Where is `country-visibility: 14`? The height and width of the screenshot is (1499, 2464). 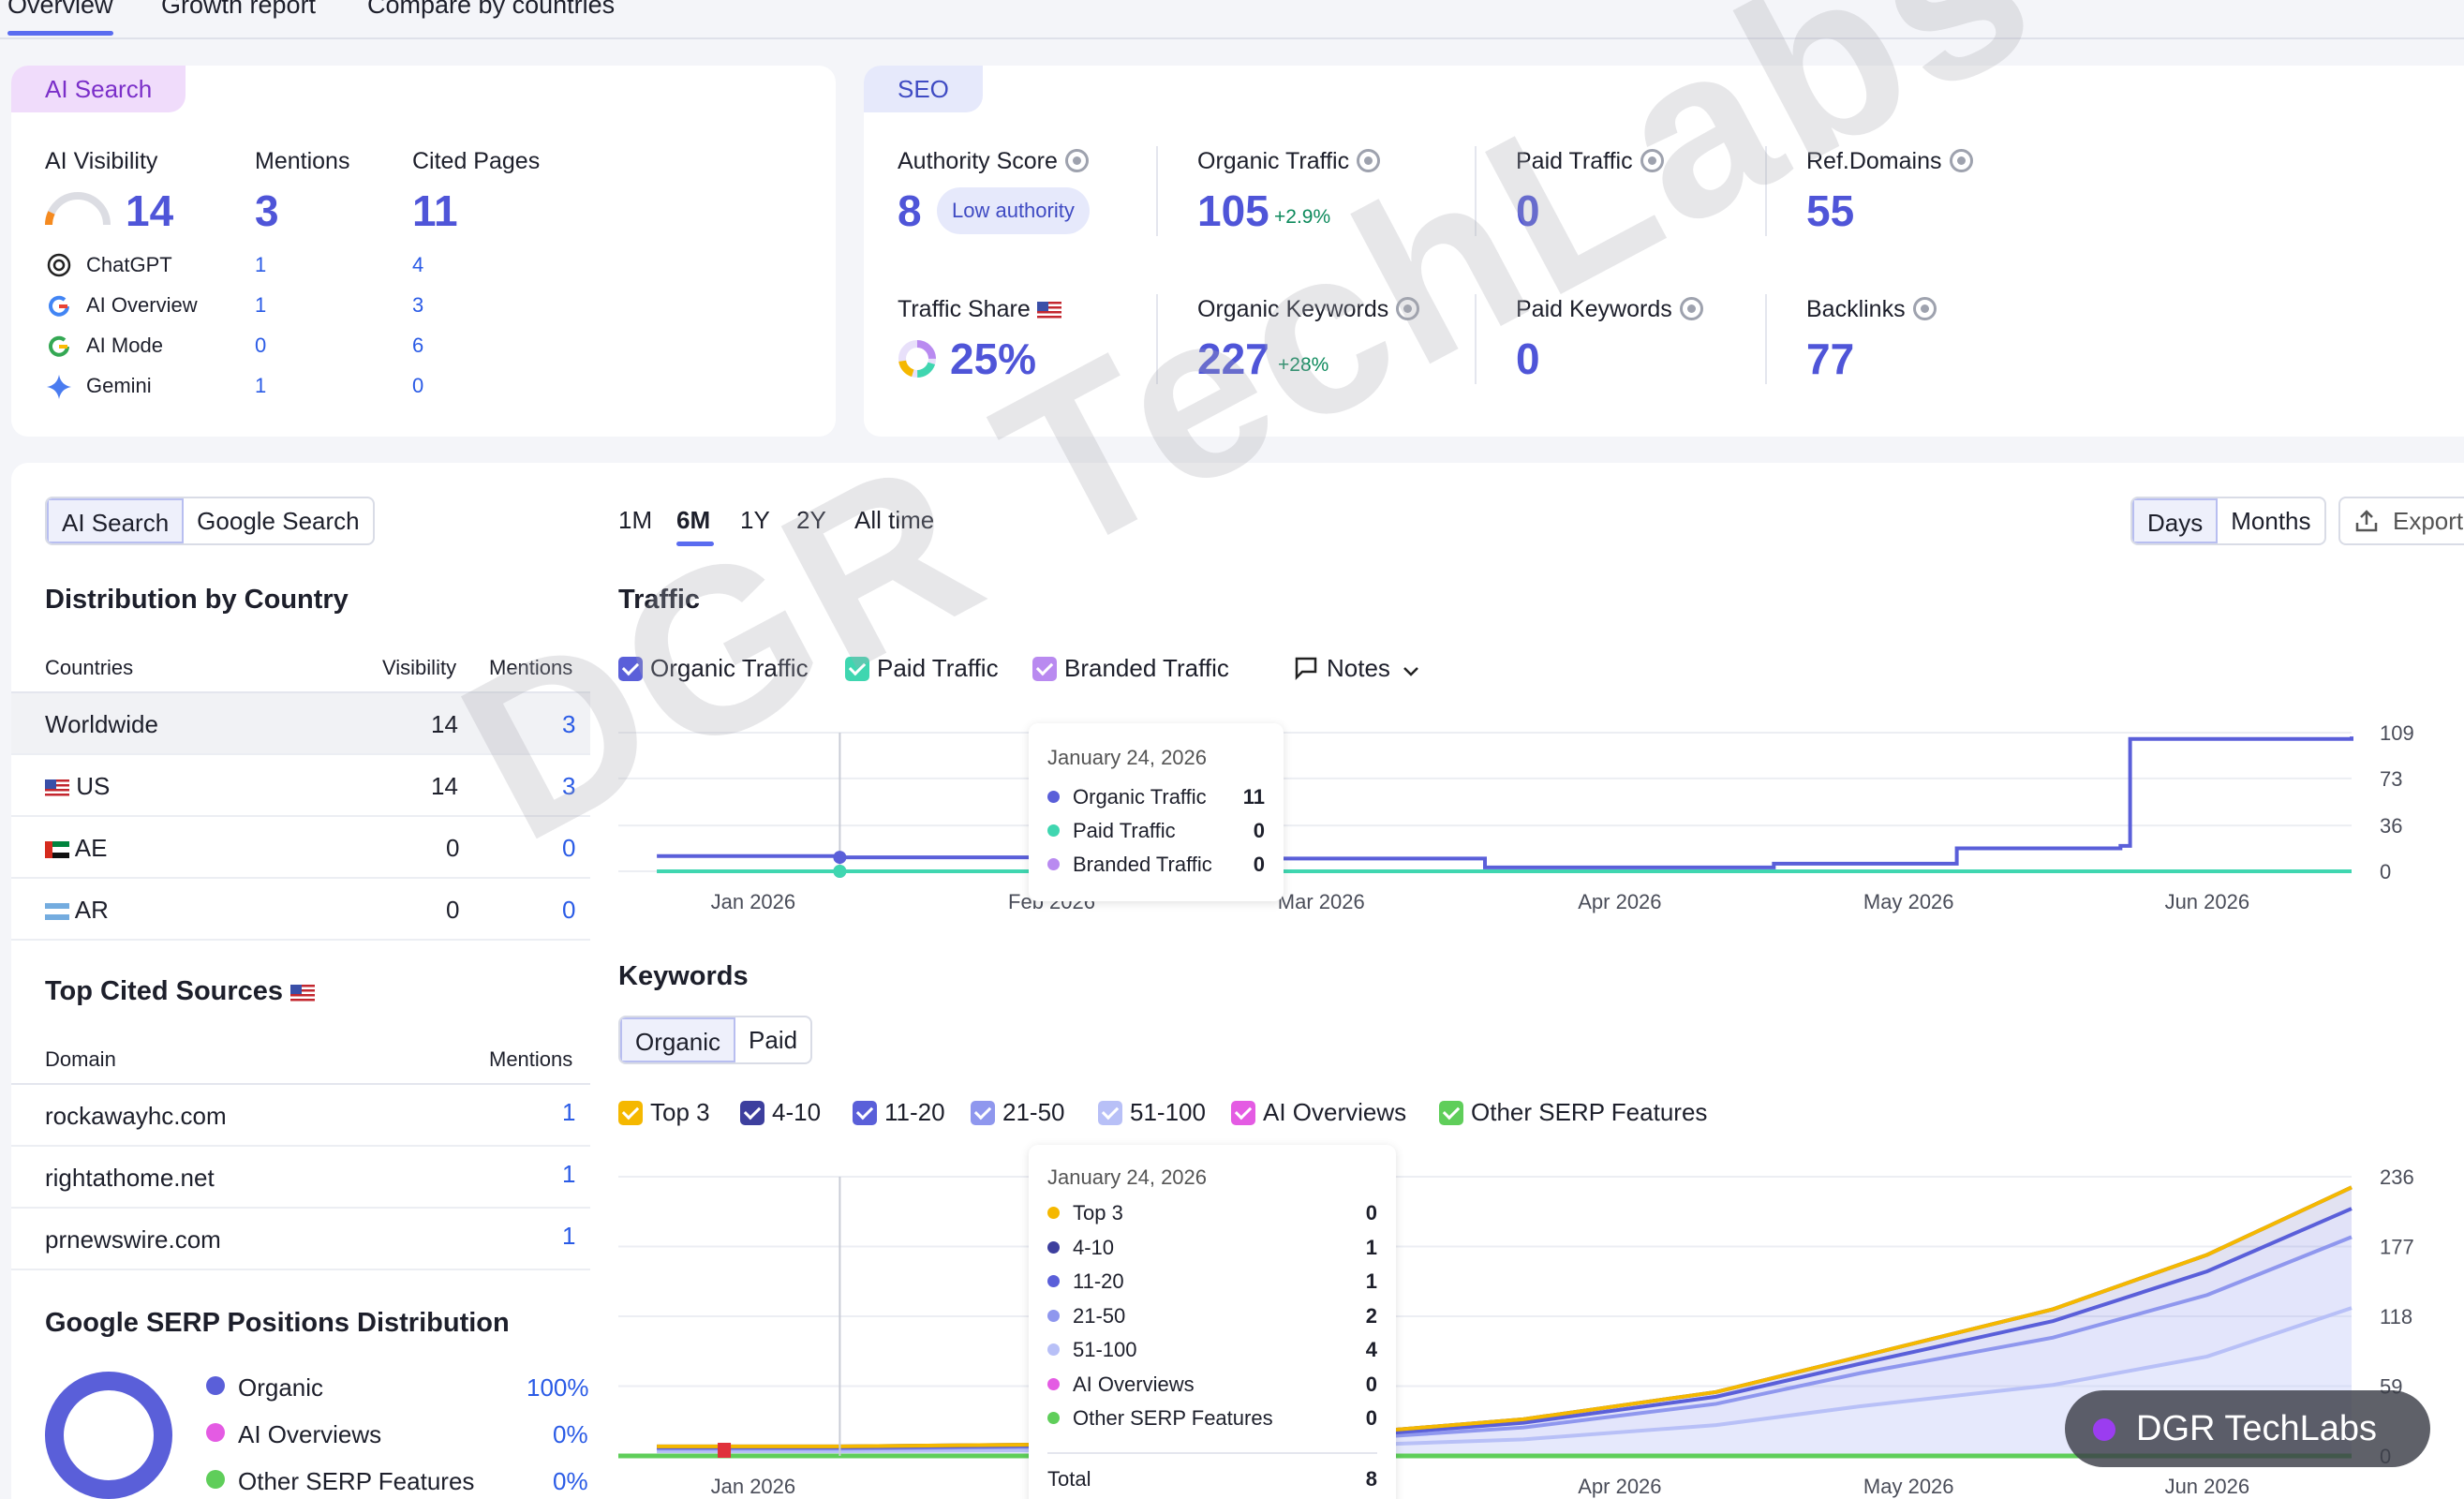
country-visibility: 14 is located at coordinates (444, 724).